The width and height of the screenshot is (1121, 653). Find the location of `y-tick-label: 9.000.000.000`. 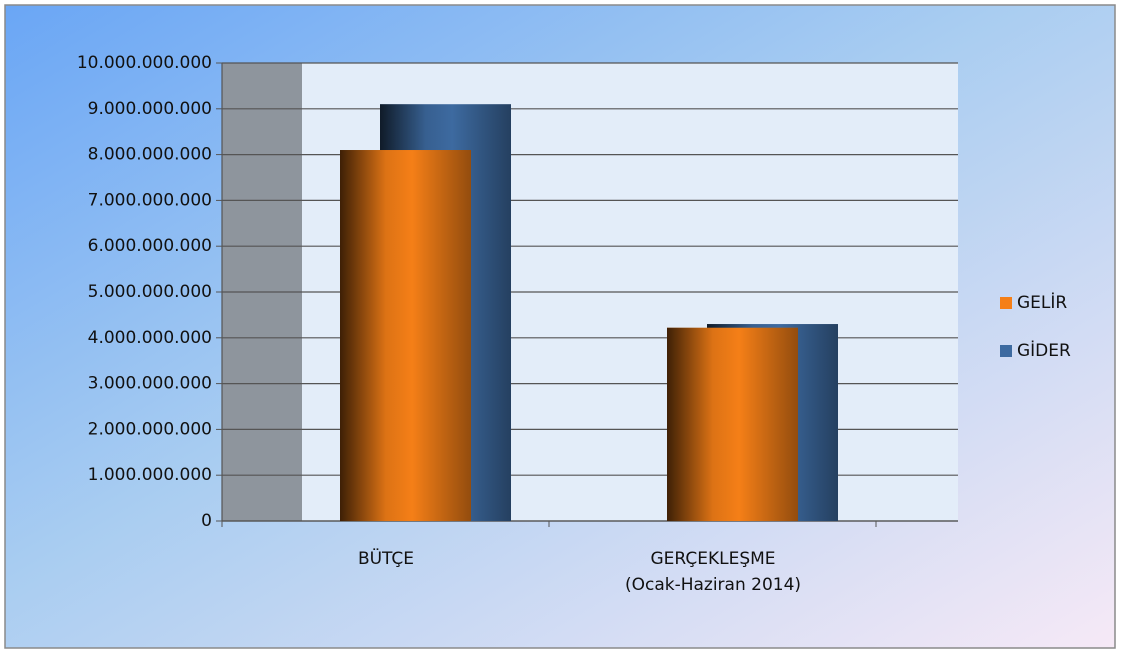

y-tick-label: 9.000.000.000 is located at coordinates (150, 109).